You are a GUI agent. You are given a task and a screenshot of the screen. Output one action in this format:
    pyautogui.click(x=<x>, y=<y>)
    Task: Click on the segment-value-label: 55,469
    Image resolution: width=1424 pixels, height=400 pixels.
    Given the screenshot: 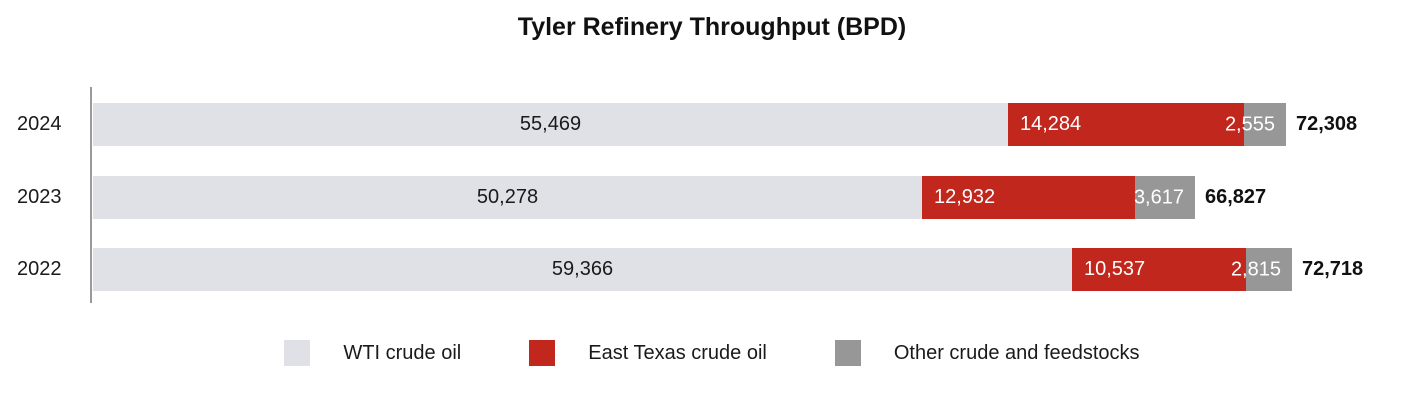 What is the action you would take?
    pyautogui.click(x=550, y=124)
    